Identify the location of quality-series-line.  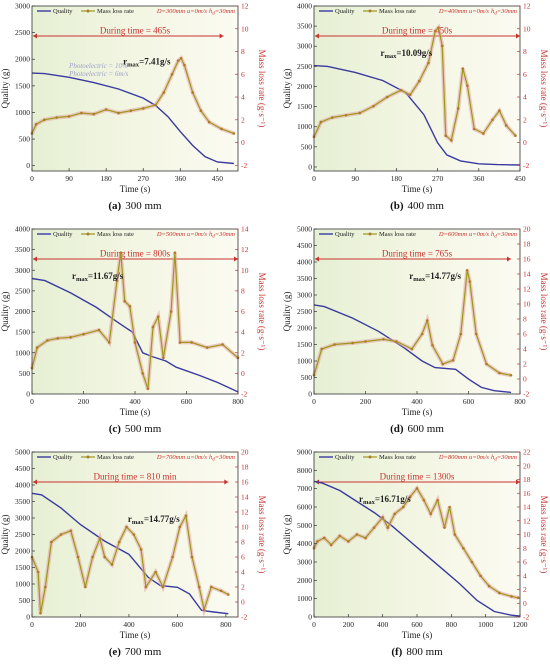
(130, 553).